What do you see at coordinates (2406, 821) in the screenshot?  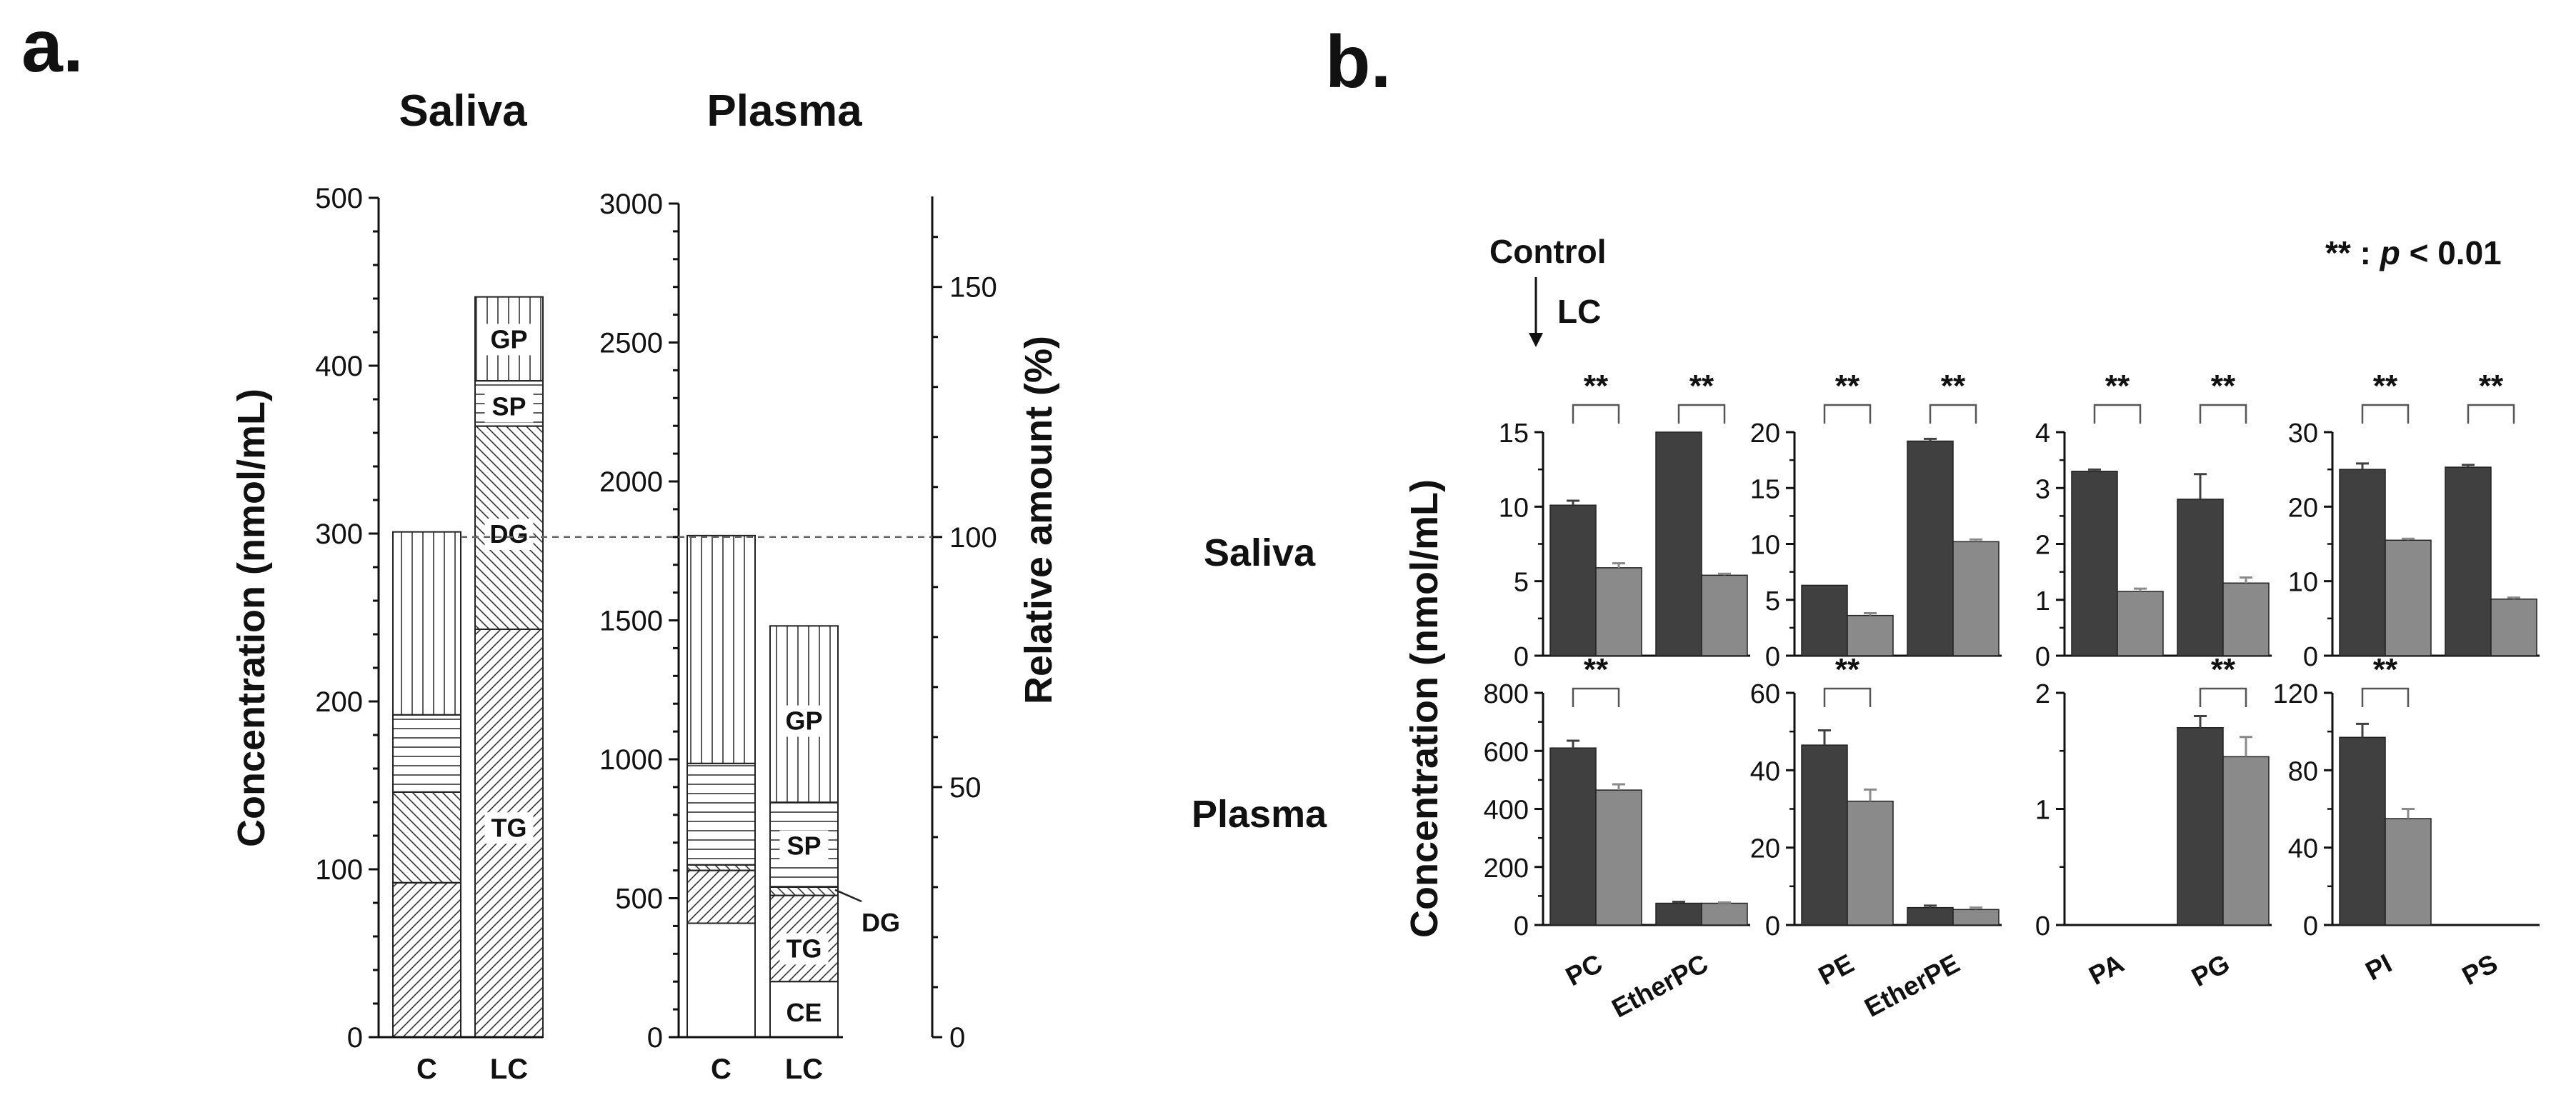 I see `chart-b-plasma-pi: 0 40 80 120 ** PI PS` at bounding box center [2406, 821].